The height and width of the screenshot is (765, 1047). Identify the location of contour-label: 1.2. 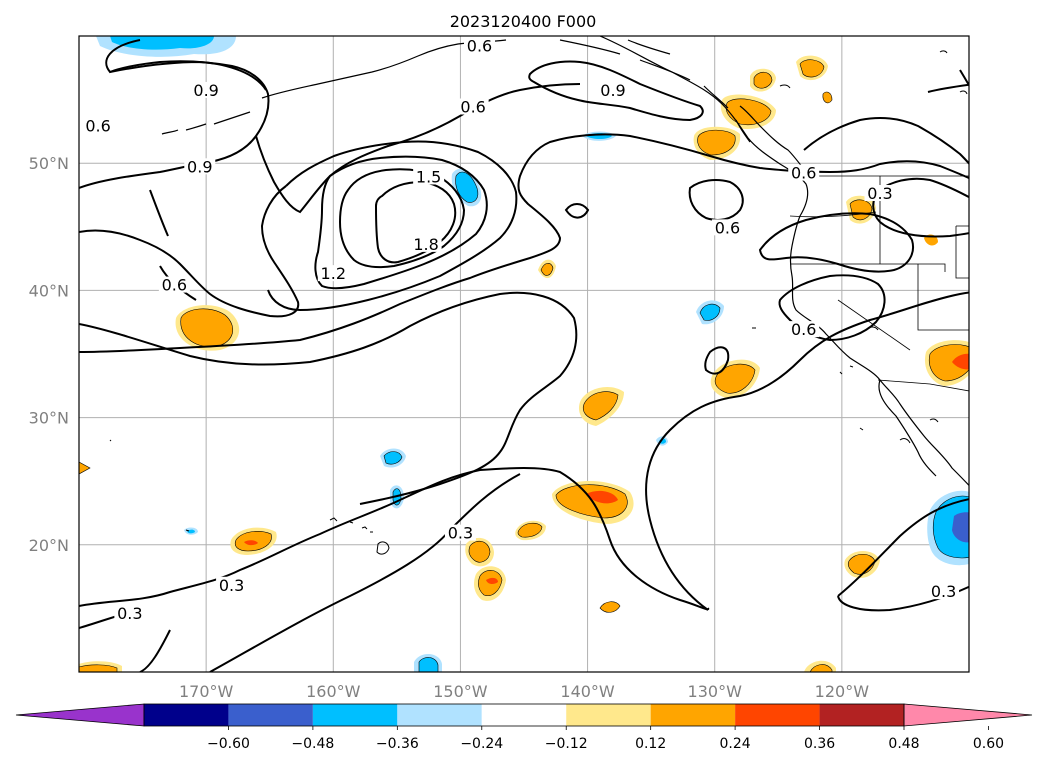
(333, 273).